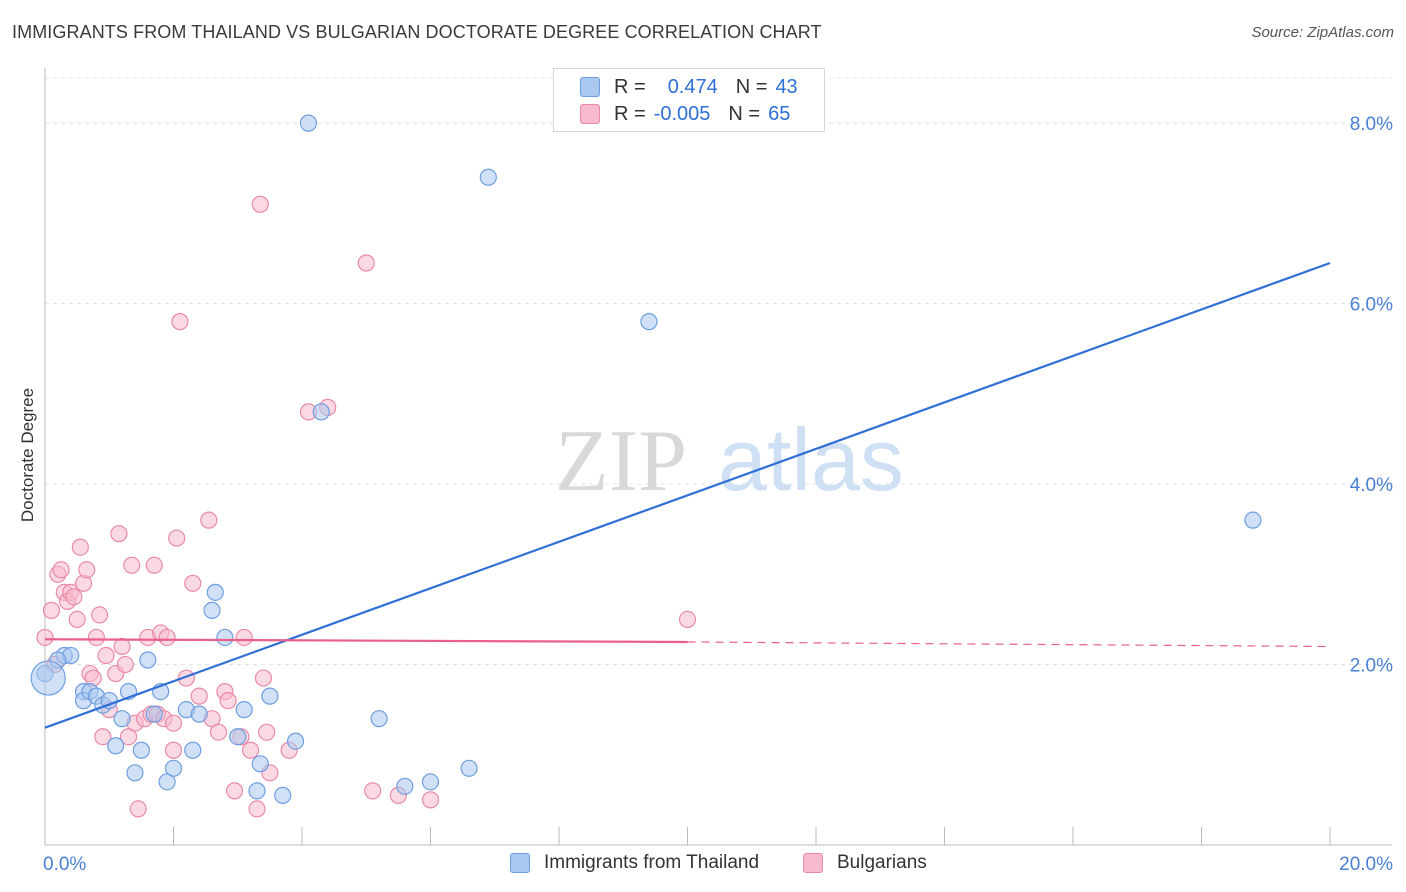 This screenshot has height=892, width=1406. Describe the element at coordinates (621, 461) in the screenshot. I see `watermark-zip: ZIP` at that location.